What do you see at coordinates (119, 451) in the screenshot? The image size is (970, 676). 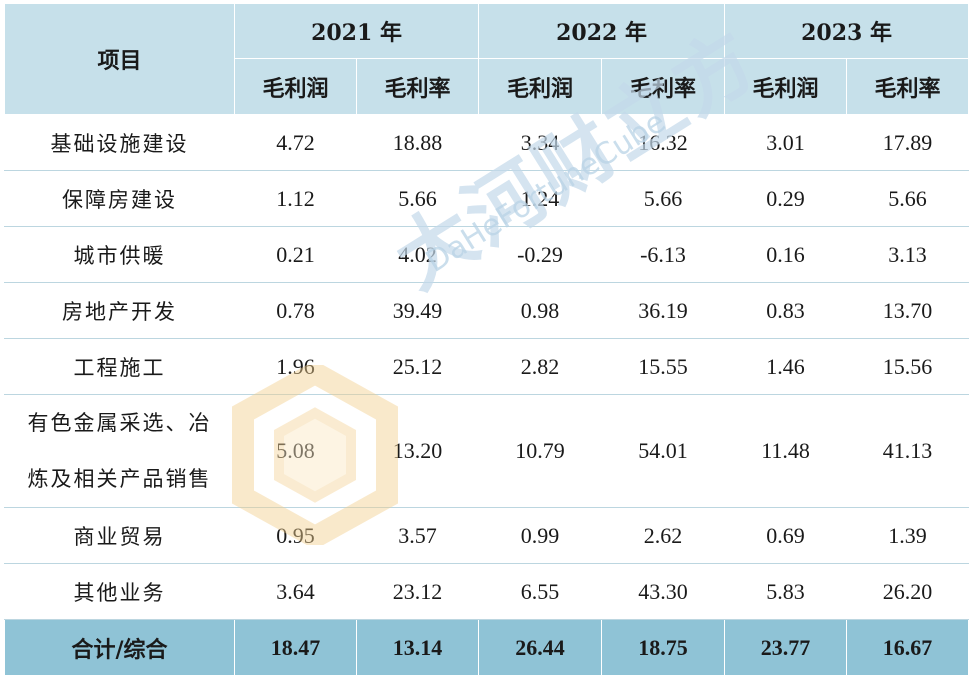 I see `row-label: 有色金属采选、冶 炼及相关产品销售` at bounding box center [119, 451].